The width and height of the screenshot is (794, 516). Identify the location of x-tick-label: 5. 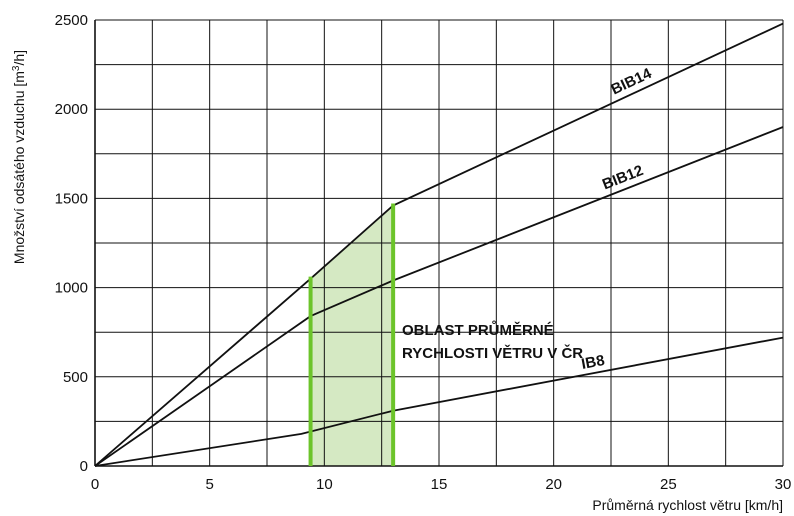
(209, 484).